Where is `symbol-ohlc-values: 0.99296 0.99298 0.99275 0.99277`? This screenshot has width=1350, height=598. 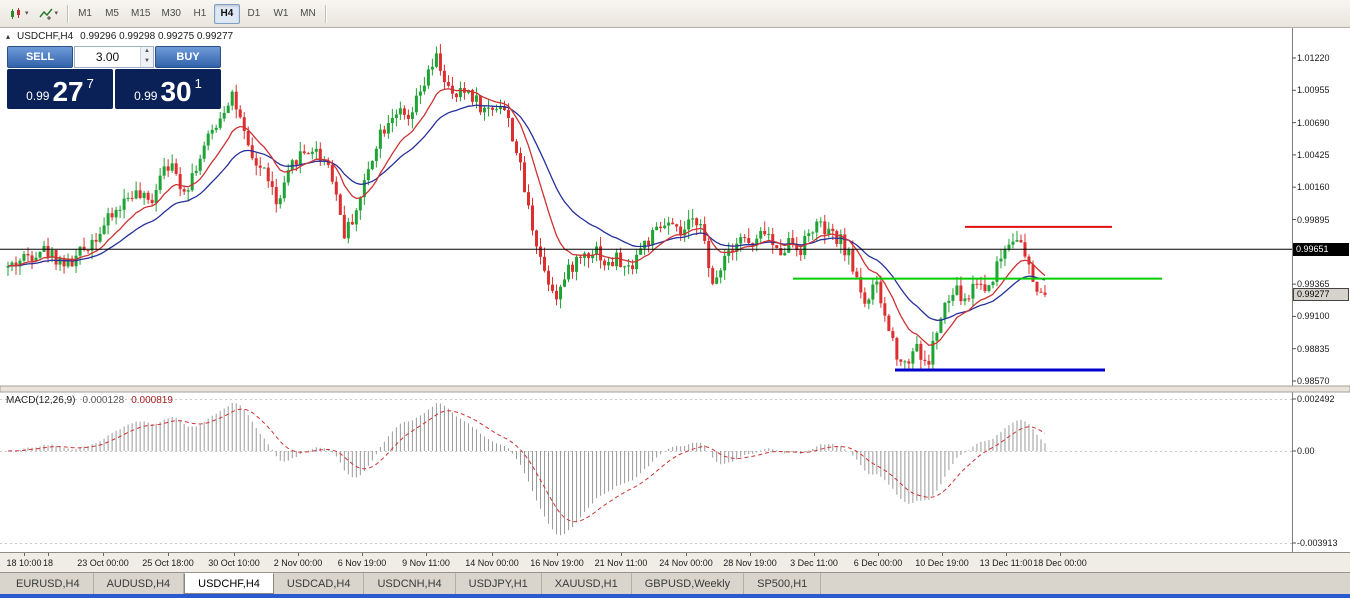
symbol-ohlc-values: 0.99296 0.99298 0.99275 0.99277 is located at coordinates (157, 36).